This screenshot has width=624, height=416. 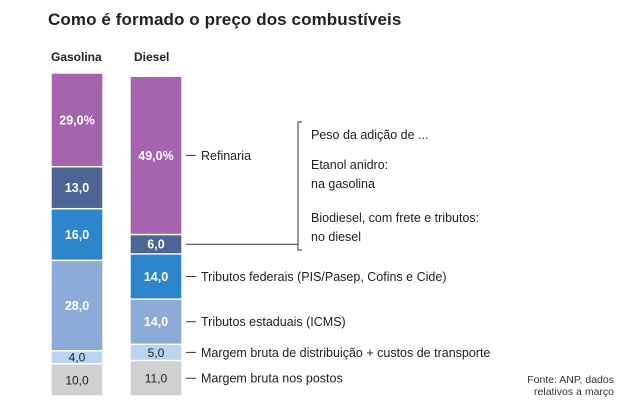 I want to click on data-label-federais-gasolina: 16,0, so click(x=77, y=235).